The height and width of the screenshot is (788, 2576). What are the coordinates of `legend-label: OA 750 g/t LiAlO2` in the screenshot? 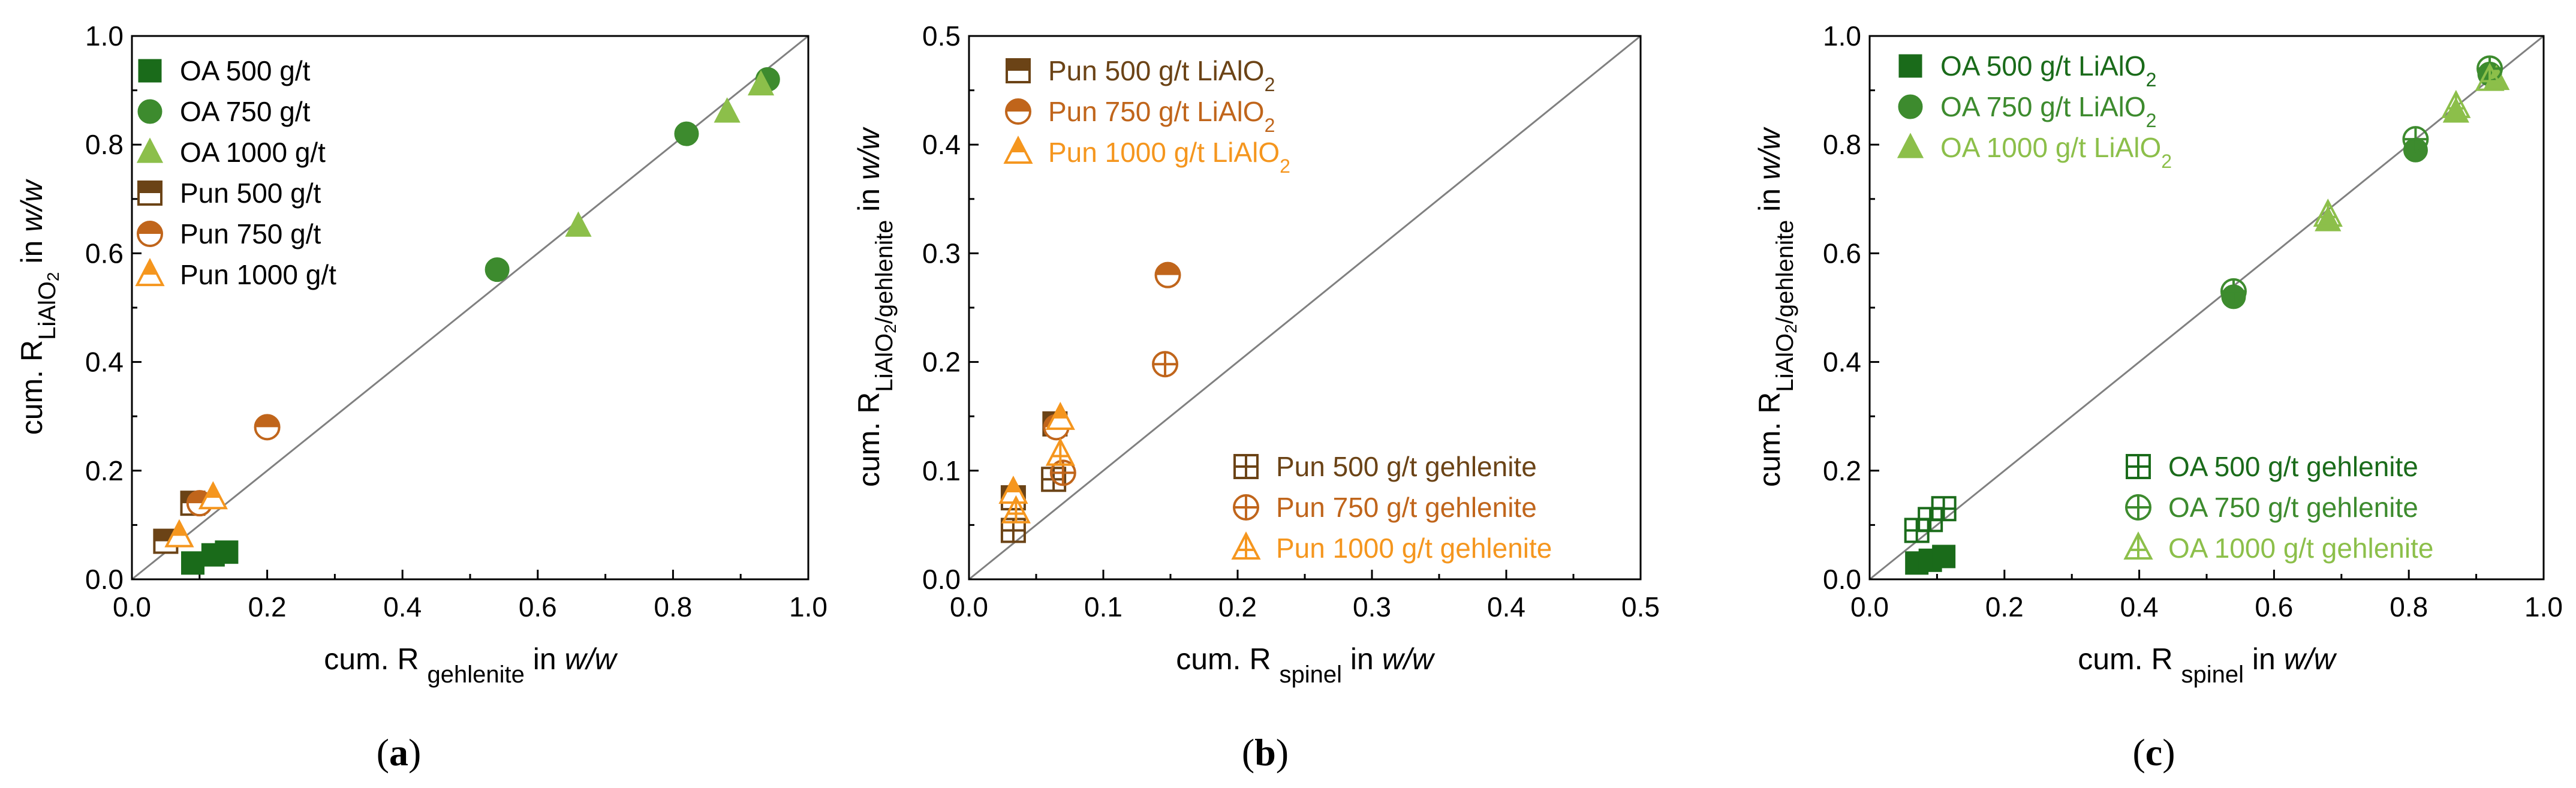 It's located at (2048, 111).